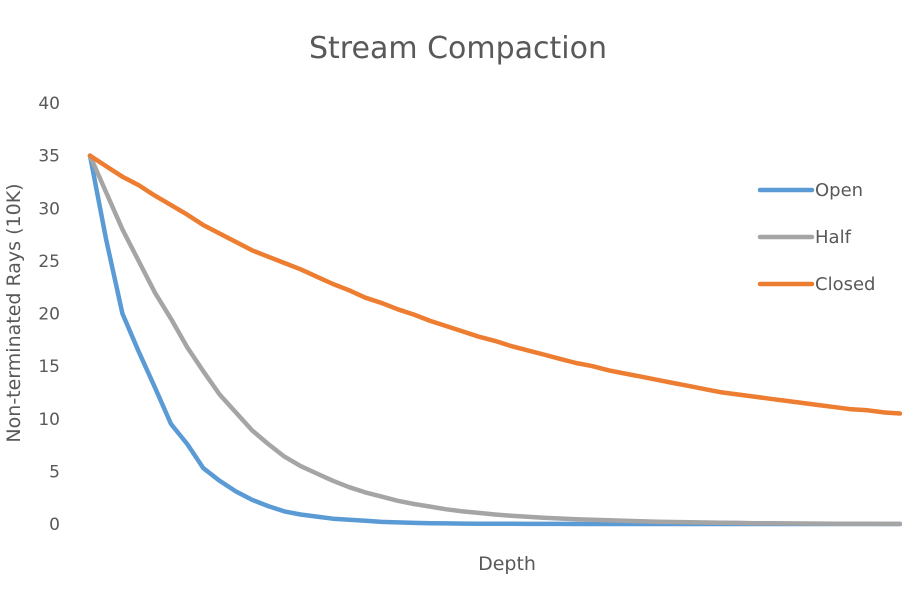 The width and height of the screenshot is (902, 601). What do you see at coordinates (54, 525) in the screenshot?
I see `y-tick-label: 0` at bounding box center [54, 525].